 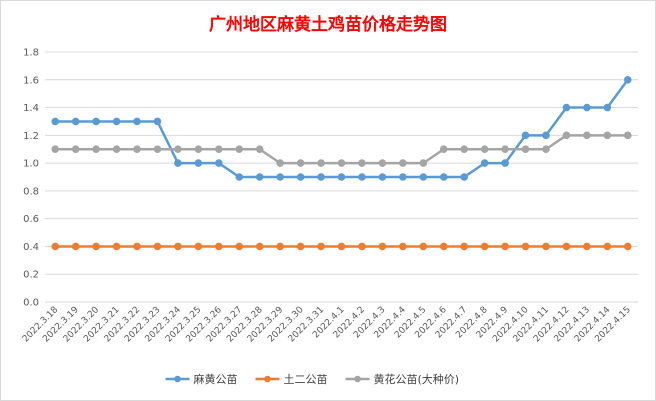 What do you see at coordinates (31, 219) in the screenshot?
I see `y-tick-label: 0.6` at bounding box center [31, 219].